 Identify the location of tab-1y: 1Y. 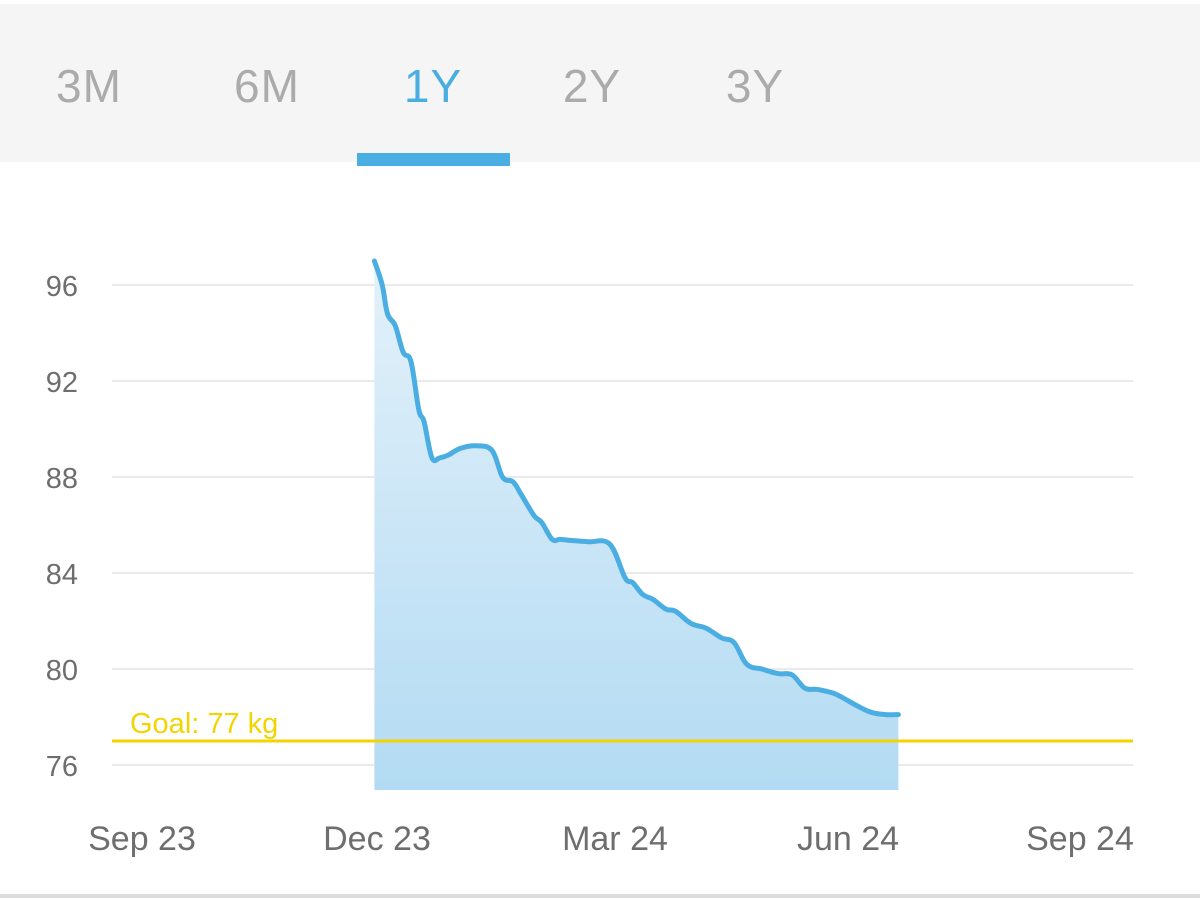
(433, 86).